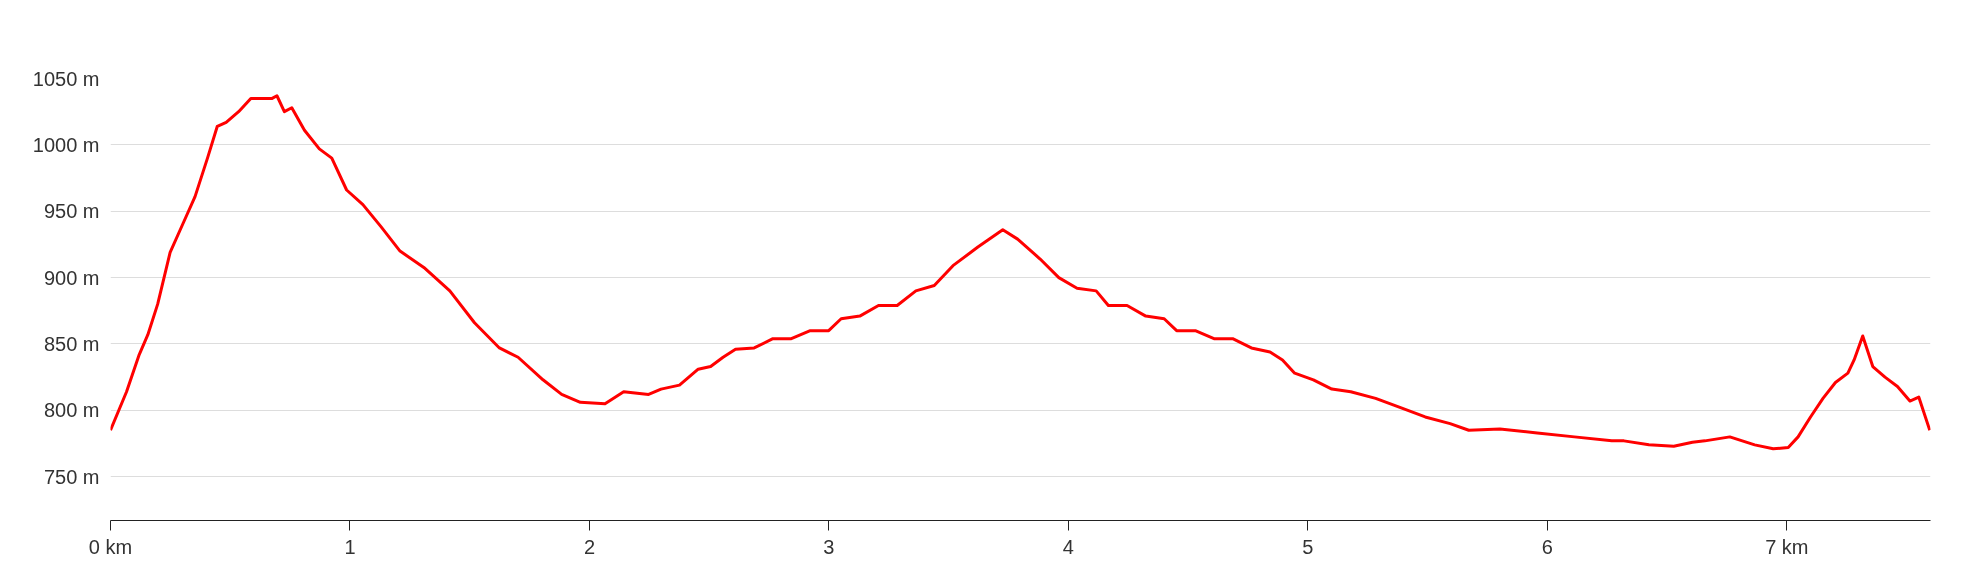  What do you see at coordinates (589, 546) in the screenshot?
I see `x-tick-label: 2` at bounding box center [589, 546].